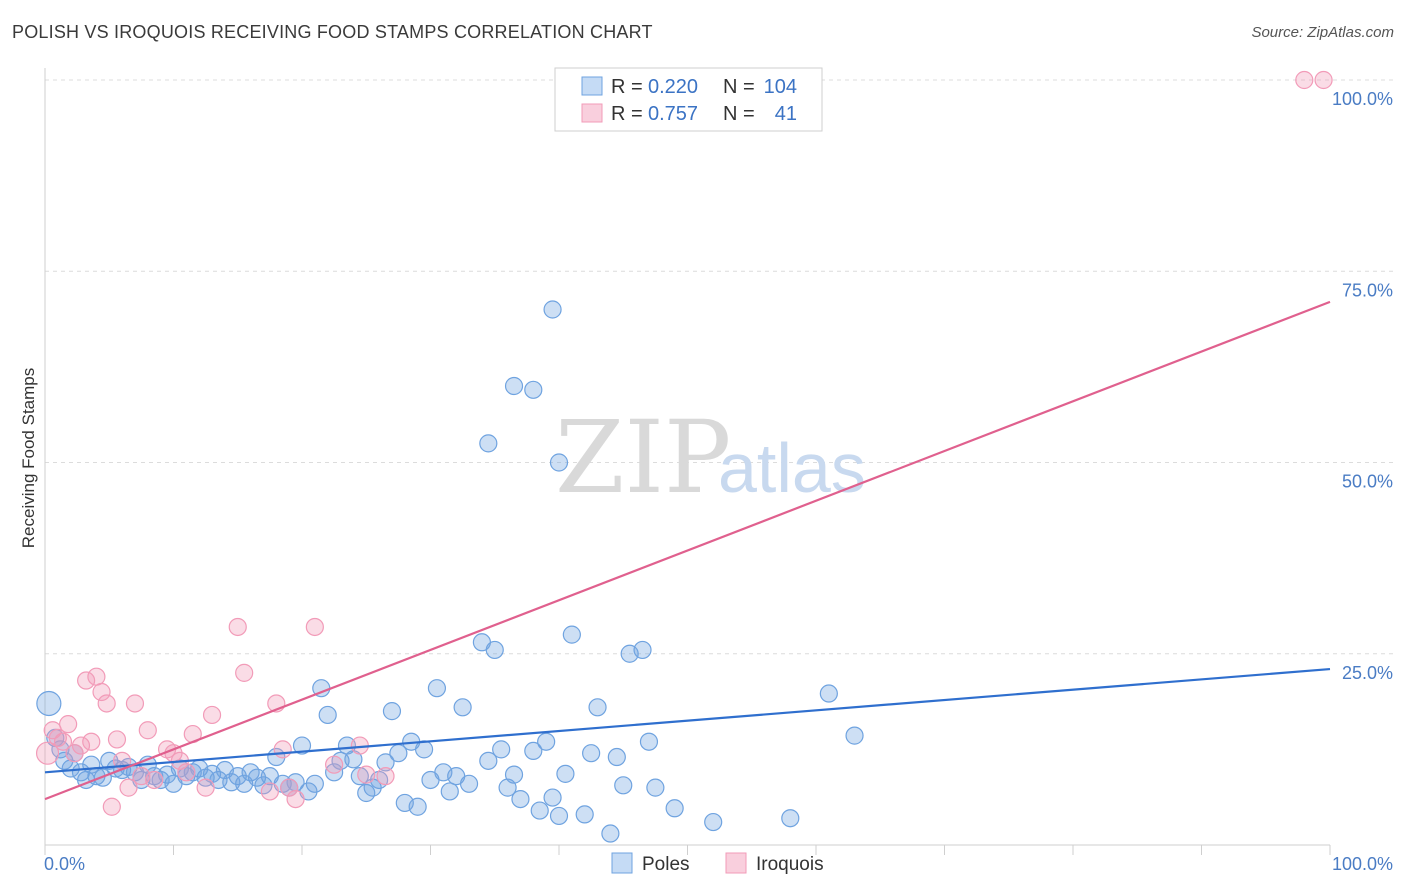 Image resolution: width=1406 pixels, height=892 pixels. Describe the element at coordinates (64, 864) in the screenshot. I see `x-tick-label-0: 0.0%` at that location.